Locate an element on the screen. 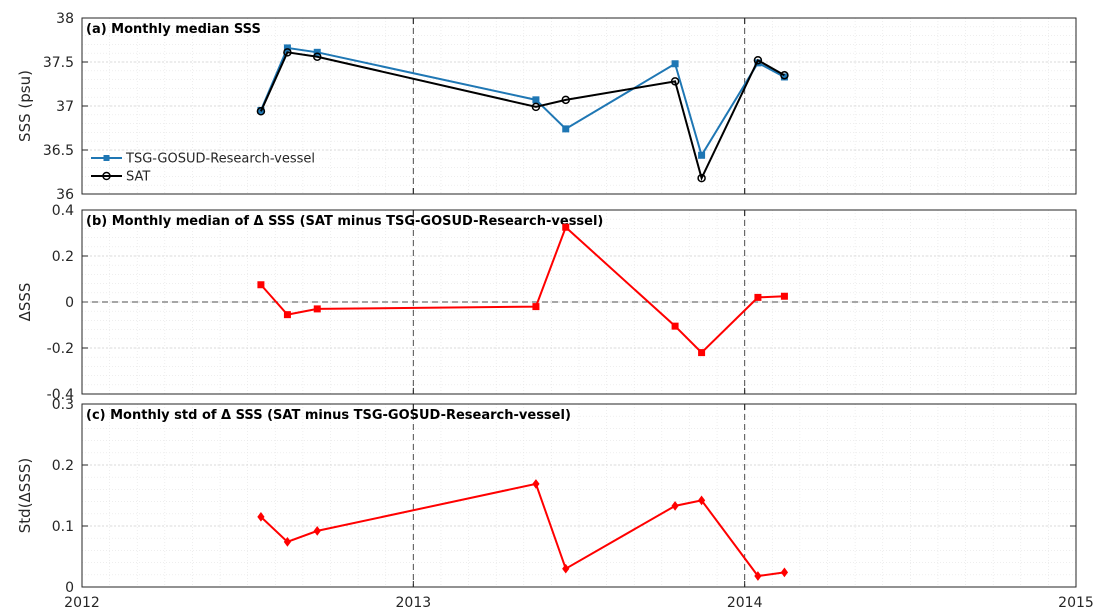 This screenshot has height=610, width=1106. x-tick-label: 2015 is located at coordinates (1076, 602).